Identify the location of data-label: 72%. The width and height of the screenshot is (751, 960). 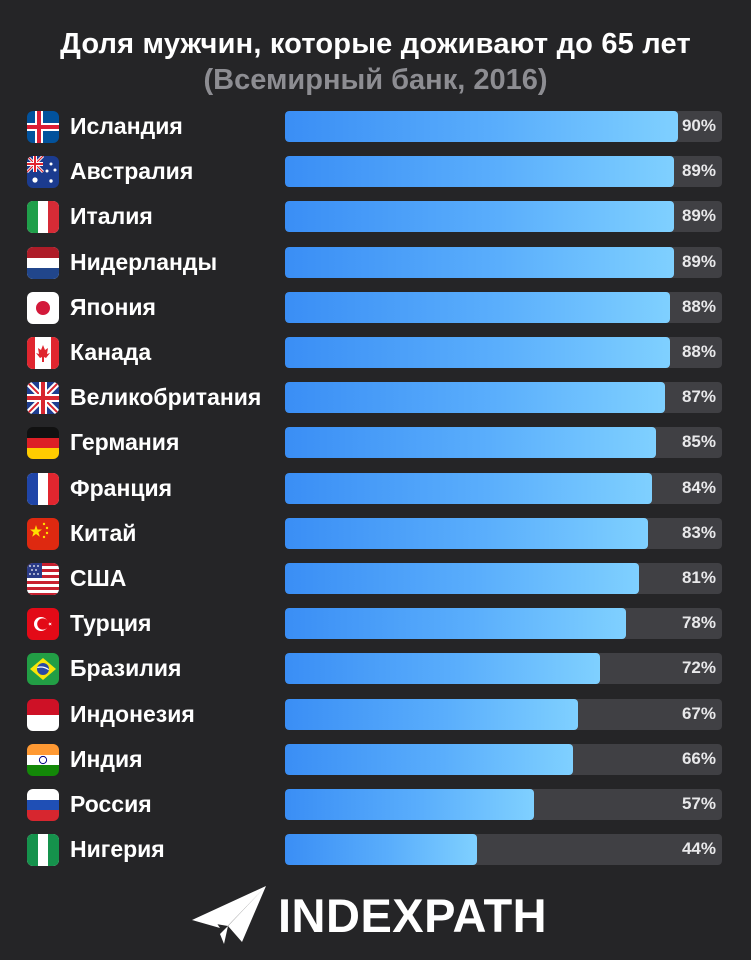
(698, 668).